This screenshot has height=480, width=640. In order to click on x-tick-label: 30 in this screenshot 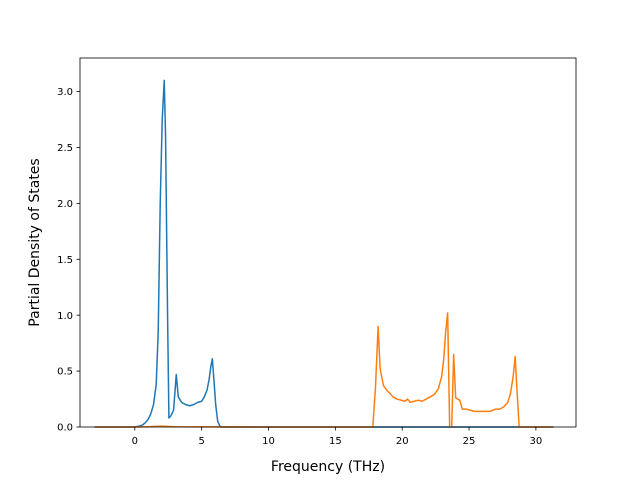, I will do `click(536, 441)`.